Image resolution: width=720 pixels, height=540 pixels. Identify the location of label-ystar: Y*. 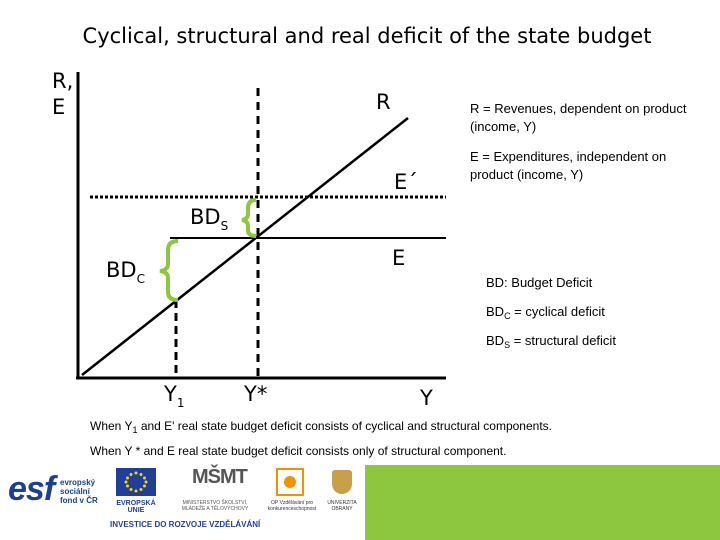
(256, 394).